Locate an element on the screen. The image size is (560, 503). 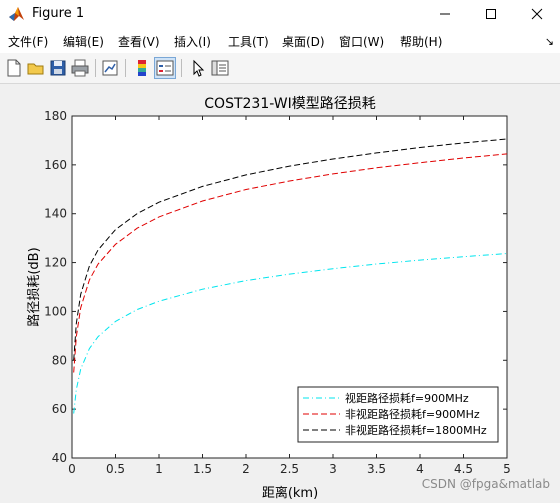
legend-icon is located at coordinates (165, 68).